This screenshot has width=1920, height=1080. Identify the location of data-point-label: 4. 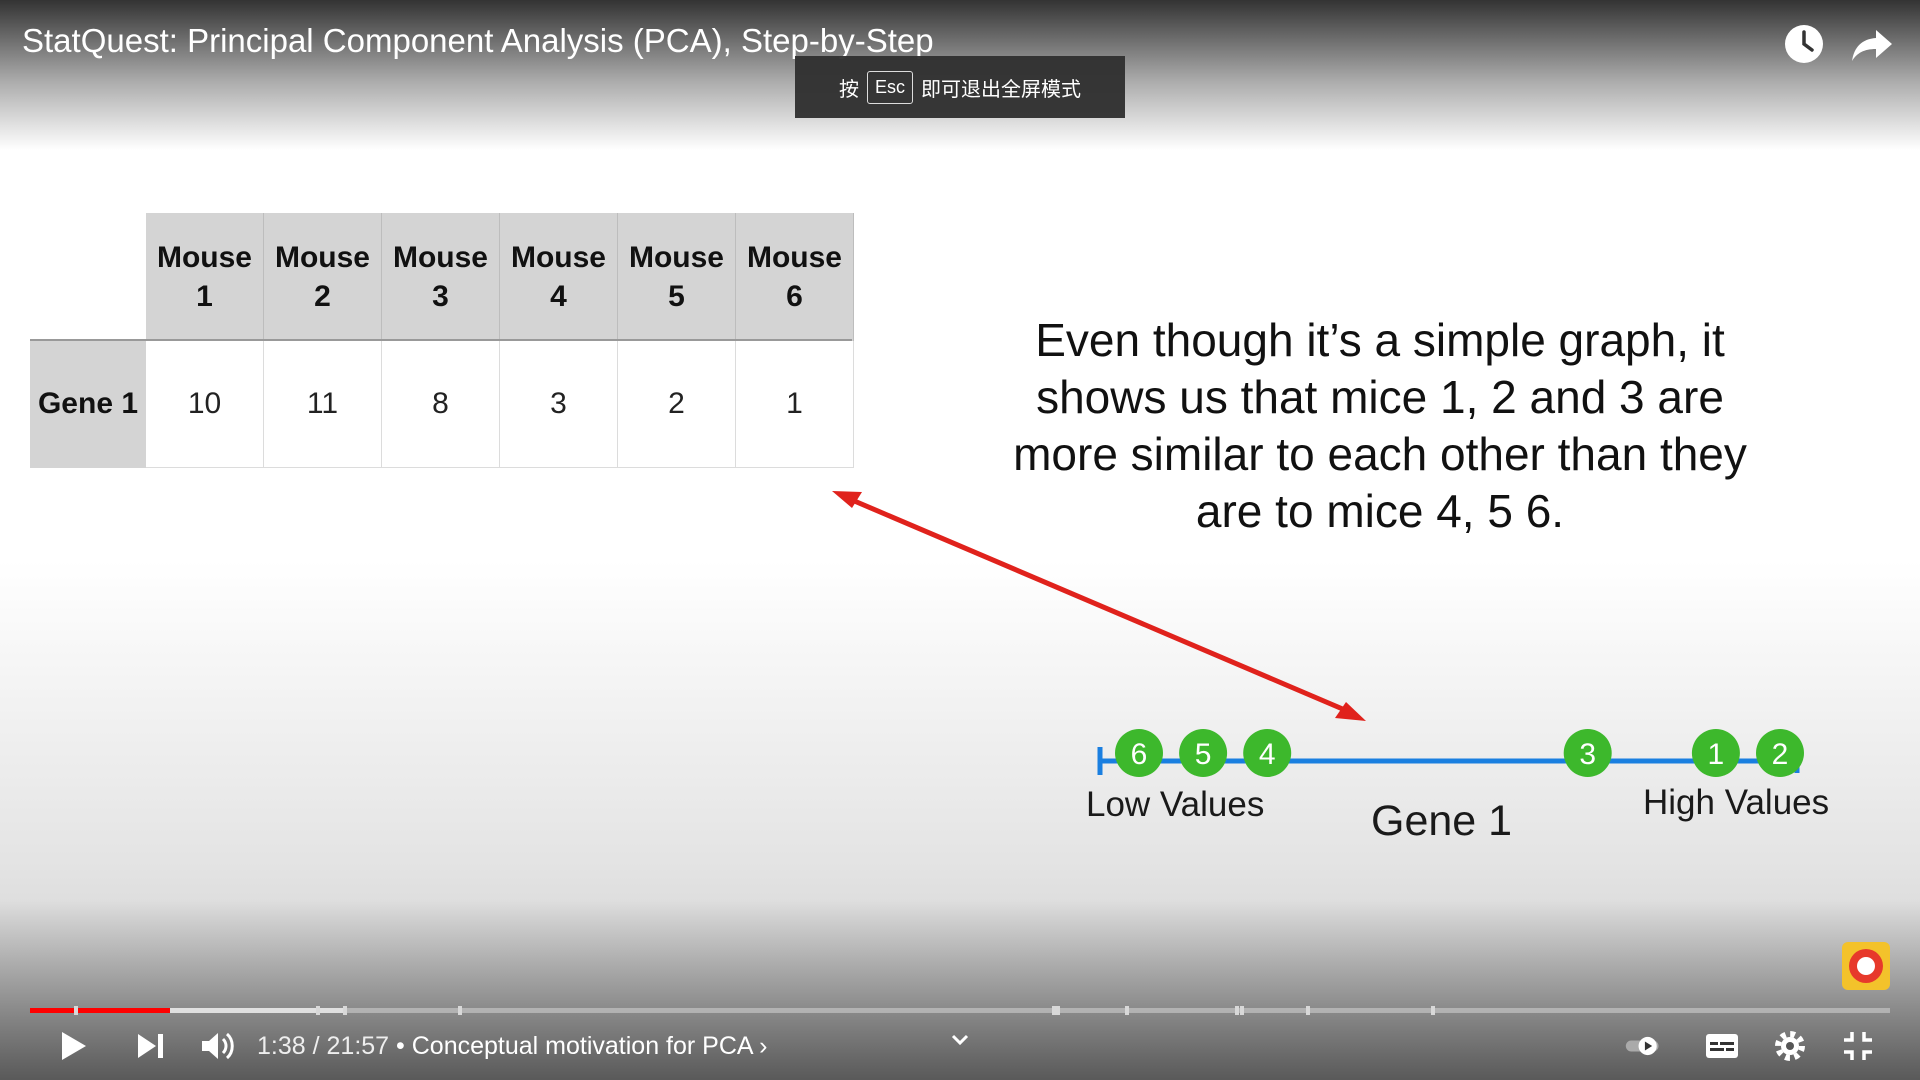
(1267, 754).